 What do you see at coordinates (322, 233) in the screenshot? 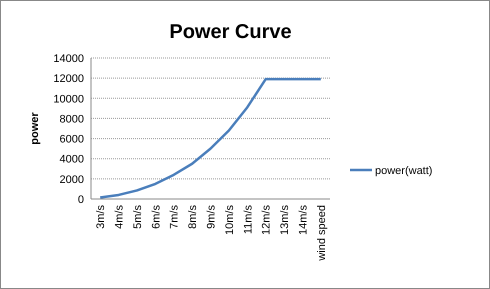
I see `x-tick-label: wind speed` at bounding box center [322, 233].